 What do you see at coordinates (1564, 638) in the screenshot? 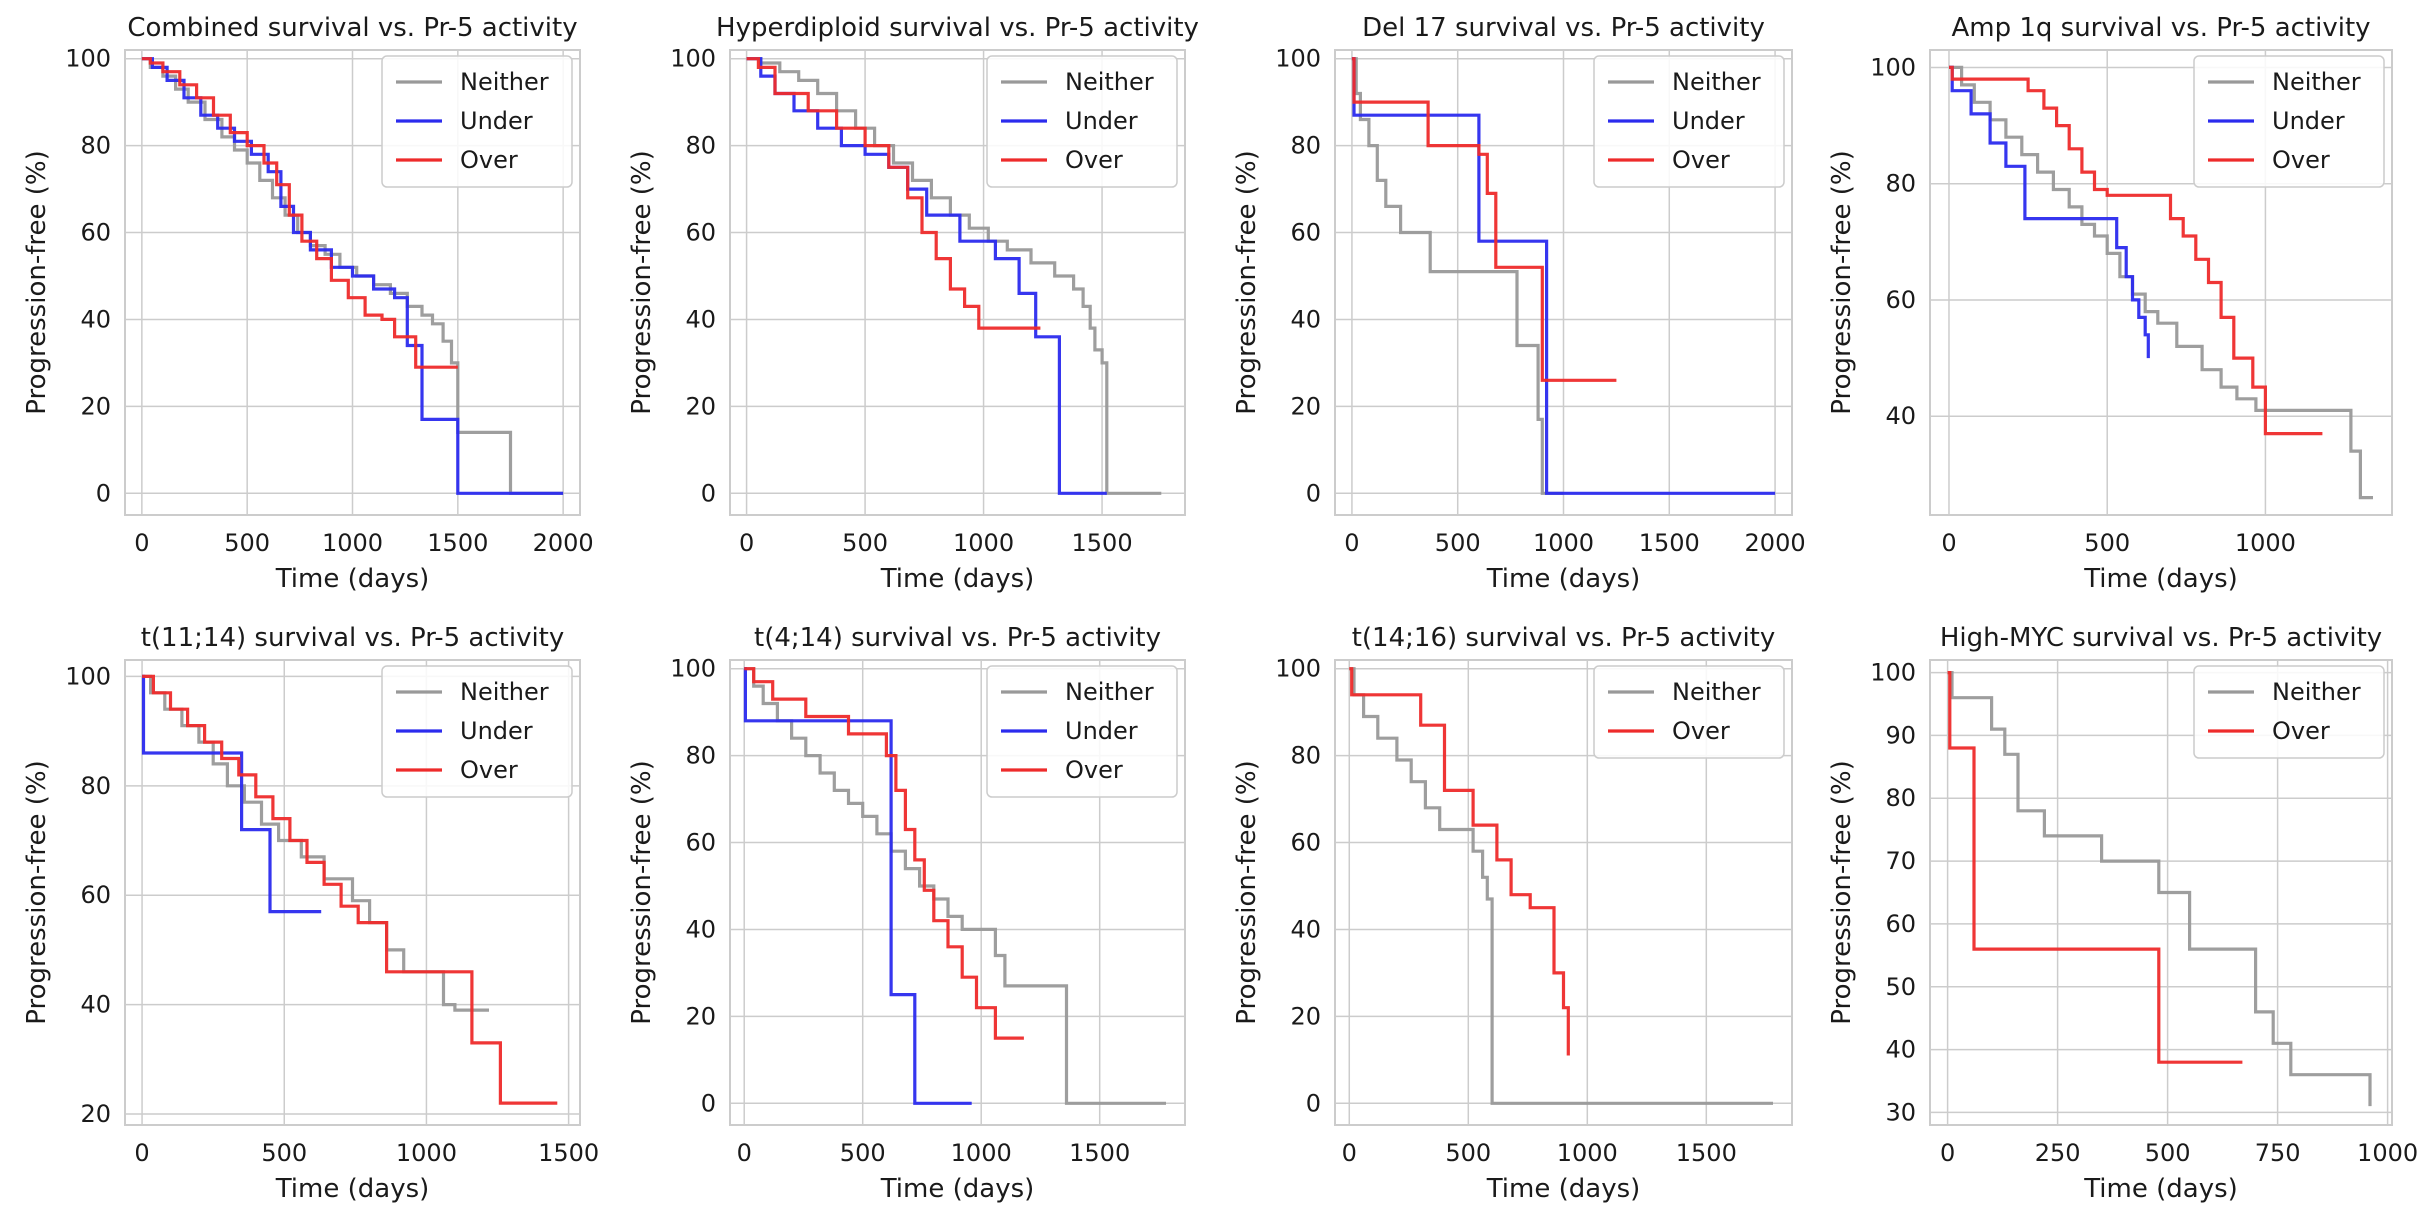
I see `panel-title: t(14;16) survival vs. Pr-5 activity` at bounding box center [1564, 638].